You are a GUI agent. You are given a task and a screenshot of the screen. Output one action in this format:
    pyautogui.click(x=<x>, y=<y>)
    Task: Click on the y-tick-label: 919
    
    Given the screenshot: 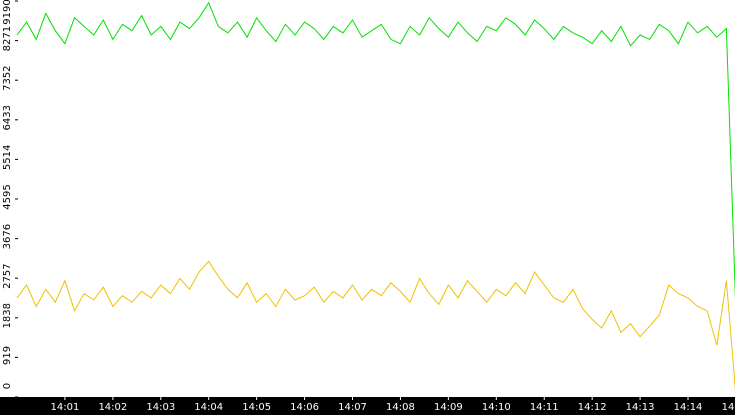 What is the action you would take?
    pyautogui.click(x=7, y=355)
    